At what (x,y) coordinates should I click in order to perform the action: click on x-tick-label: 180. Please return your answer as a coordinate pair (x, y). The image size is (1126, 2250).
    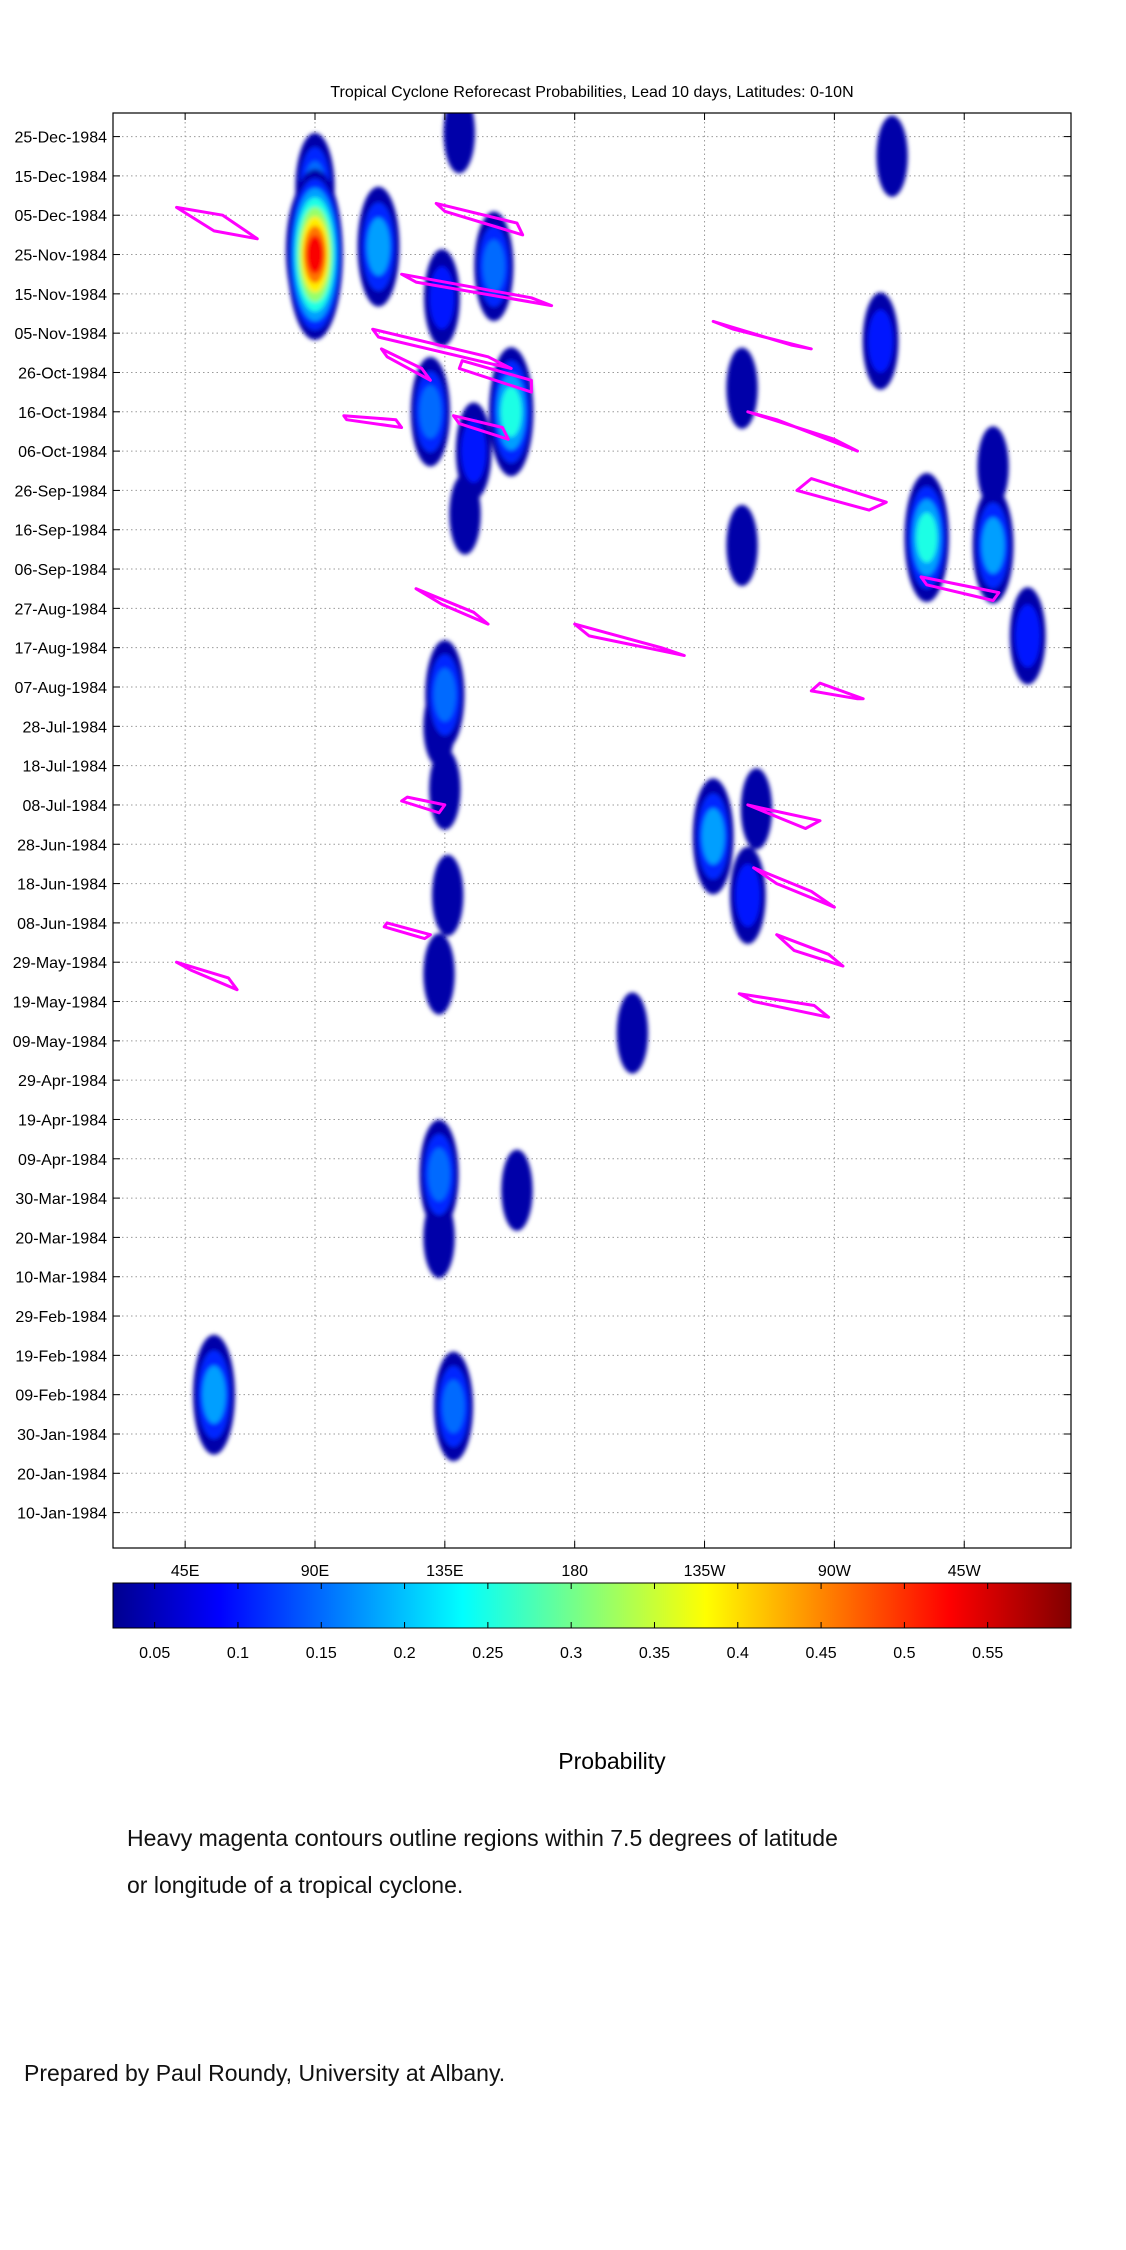
    Looking at the image, I should click on (574, 1571).